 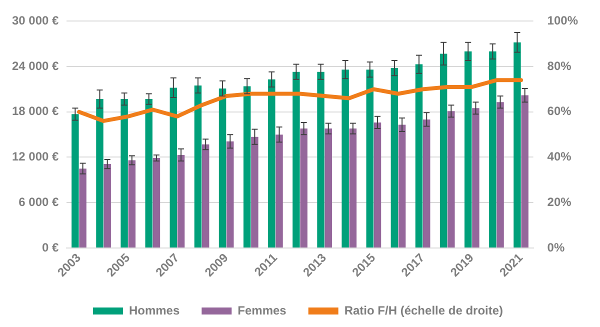 What do you see at coordinates (36, 65) in the screenshot?
I see `y-tick-label: 24 000 €` at bounding box center [36, 65].